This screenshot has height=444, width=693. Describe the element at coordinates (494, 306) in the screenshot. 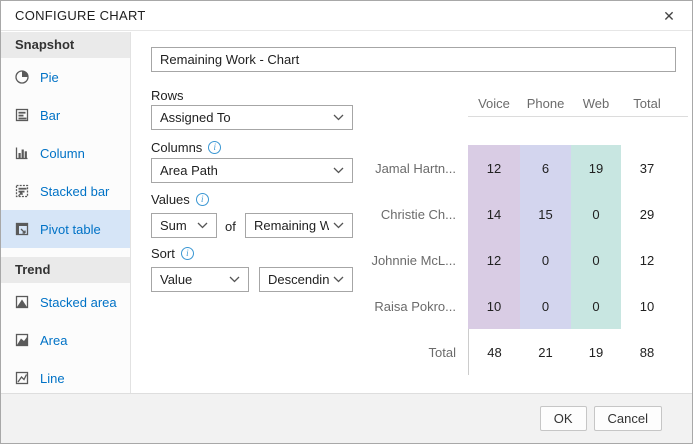

I see `pivot-cell: 10` at that location.